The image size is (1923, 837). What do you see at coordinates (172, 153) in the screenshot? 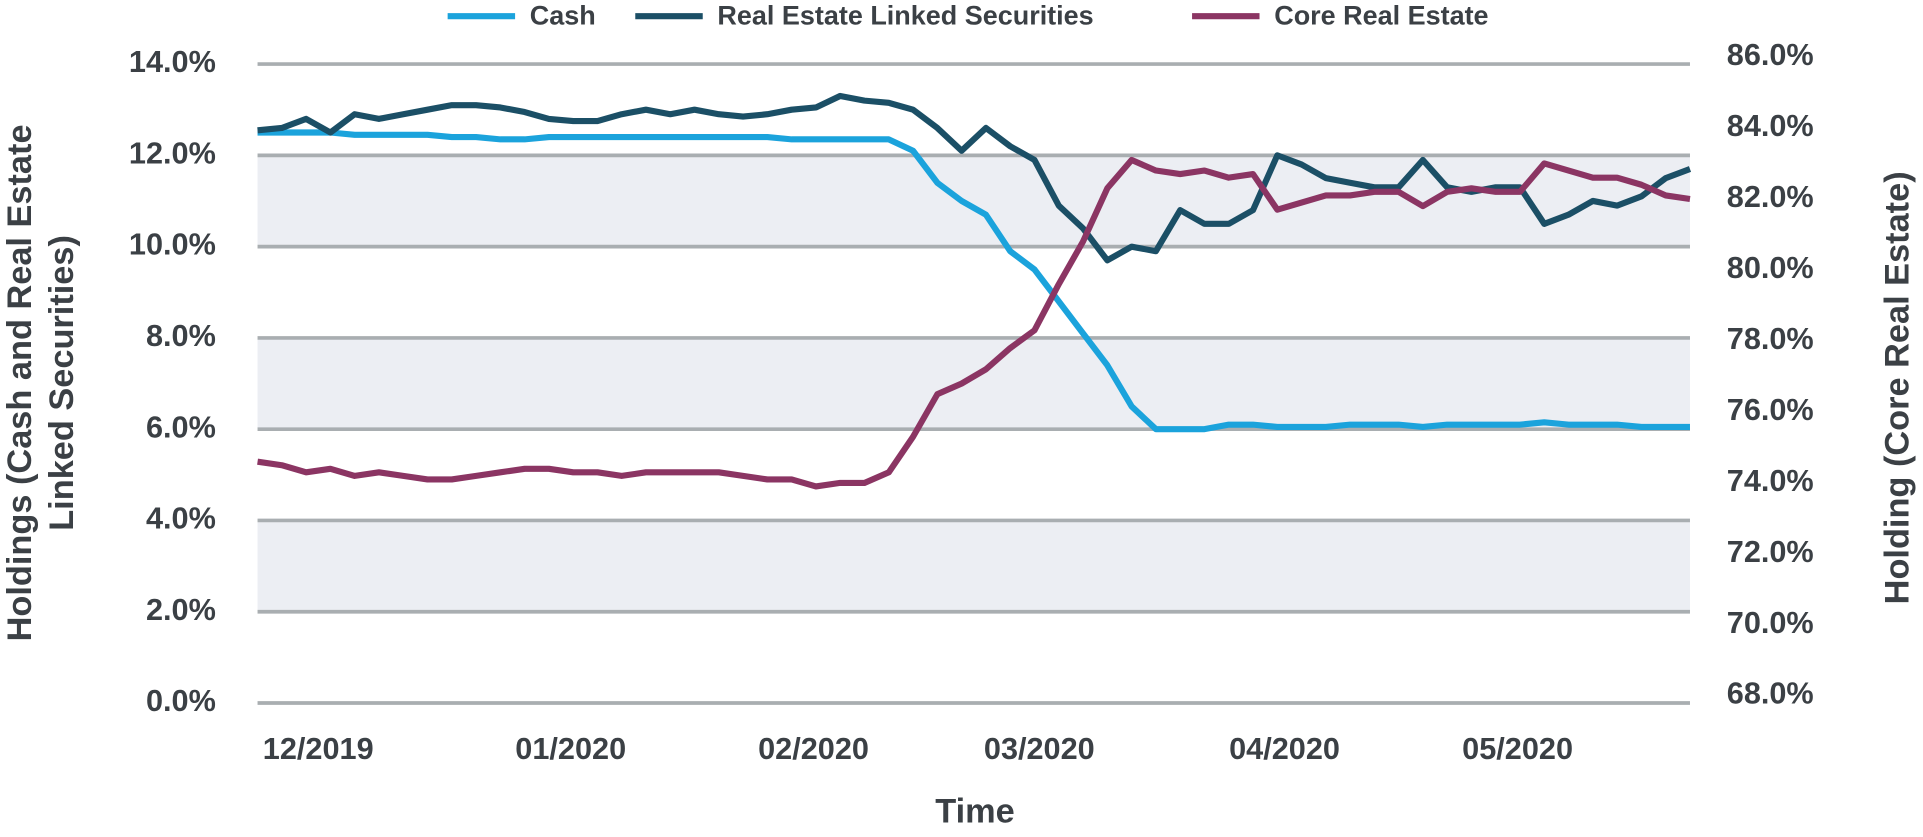
I see `y-tick-label: 12.0%` at bounding box center [172, 153].